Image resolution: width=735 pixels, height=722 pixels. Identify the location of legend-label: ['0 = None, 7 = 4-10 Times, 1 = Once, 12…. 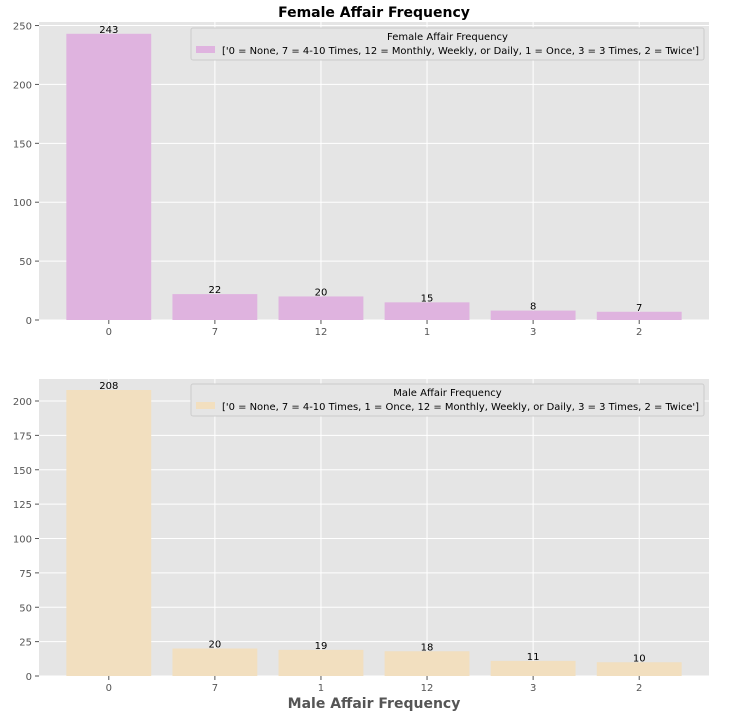
(460, 407).